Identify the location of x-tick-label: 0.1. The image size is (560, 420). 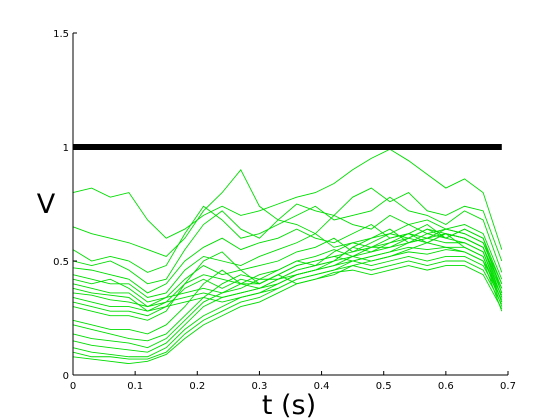
(135, 386).